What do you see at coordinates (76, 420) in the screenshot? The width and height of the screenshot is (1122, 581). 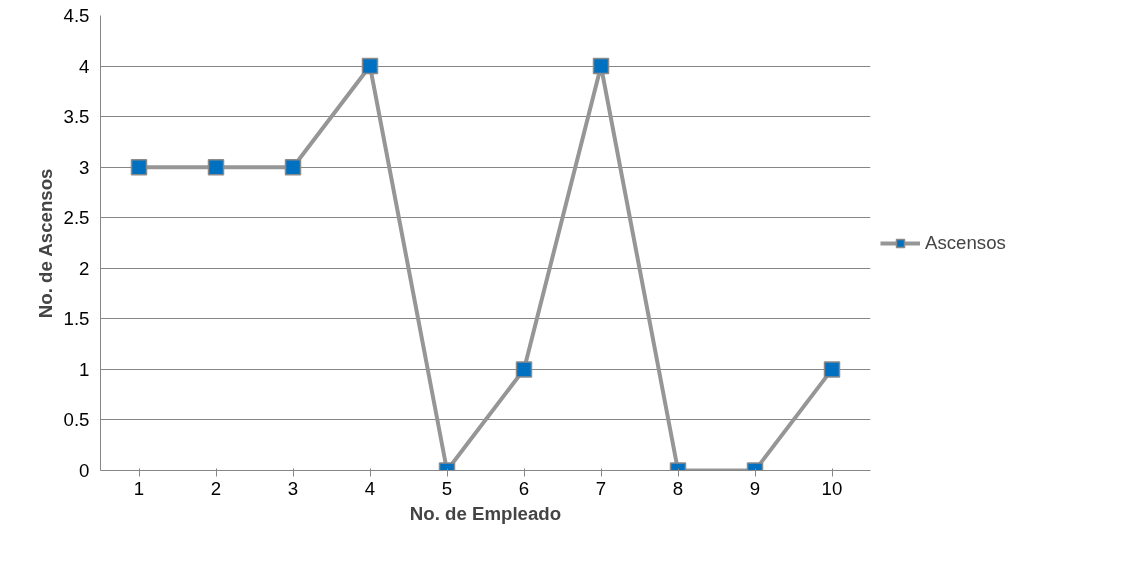 I see `y-tick-label: 0.5` at bounding box center [76, 420].